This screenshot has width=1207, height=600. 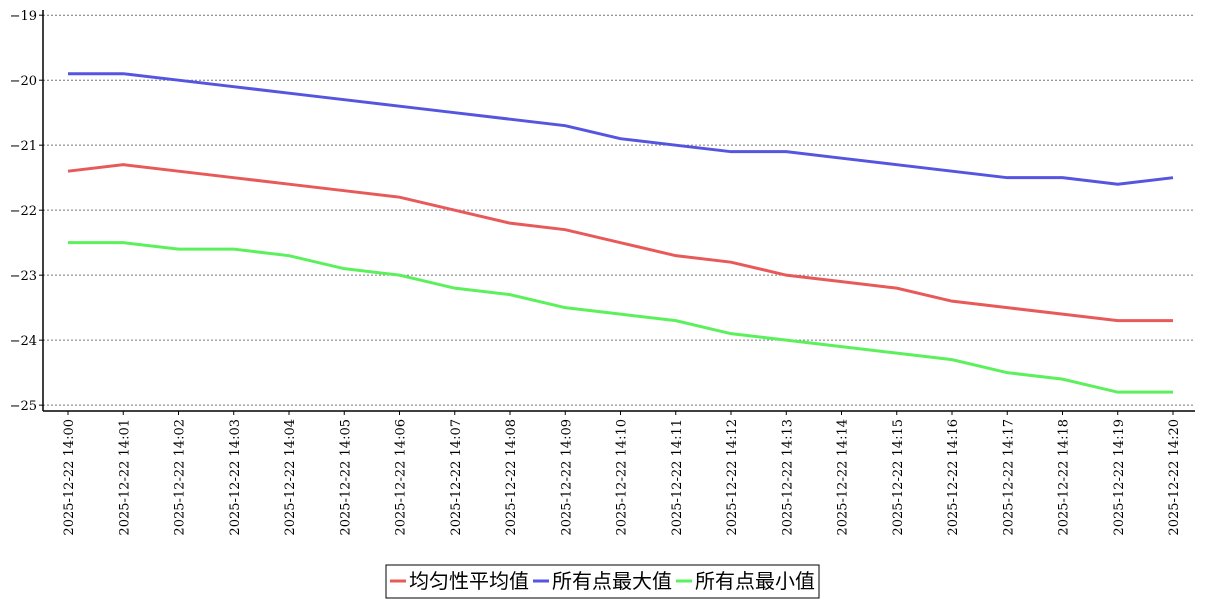 What do you see at coordinates (1174, 477) in the screenshot?
I see `x-tick-label: 2025-12-22 14:20` at bounding box center [1174, 477].